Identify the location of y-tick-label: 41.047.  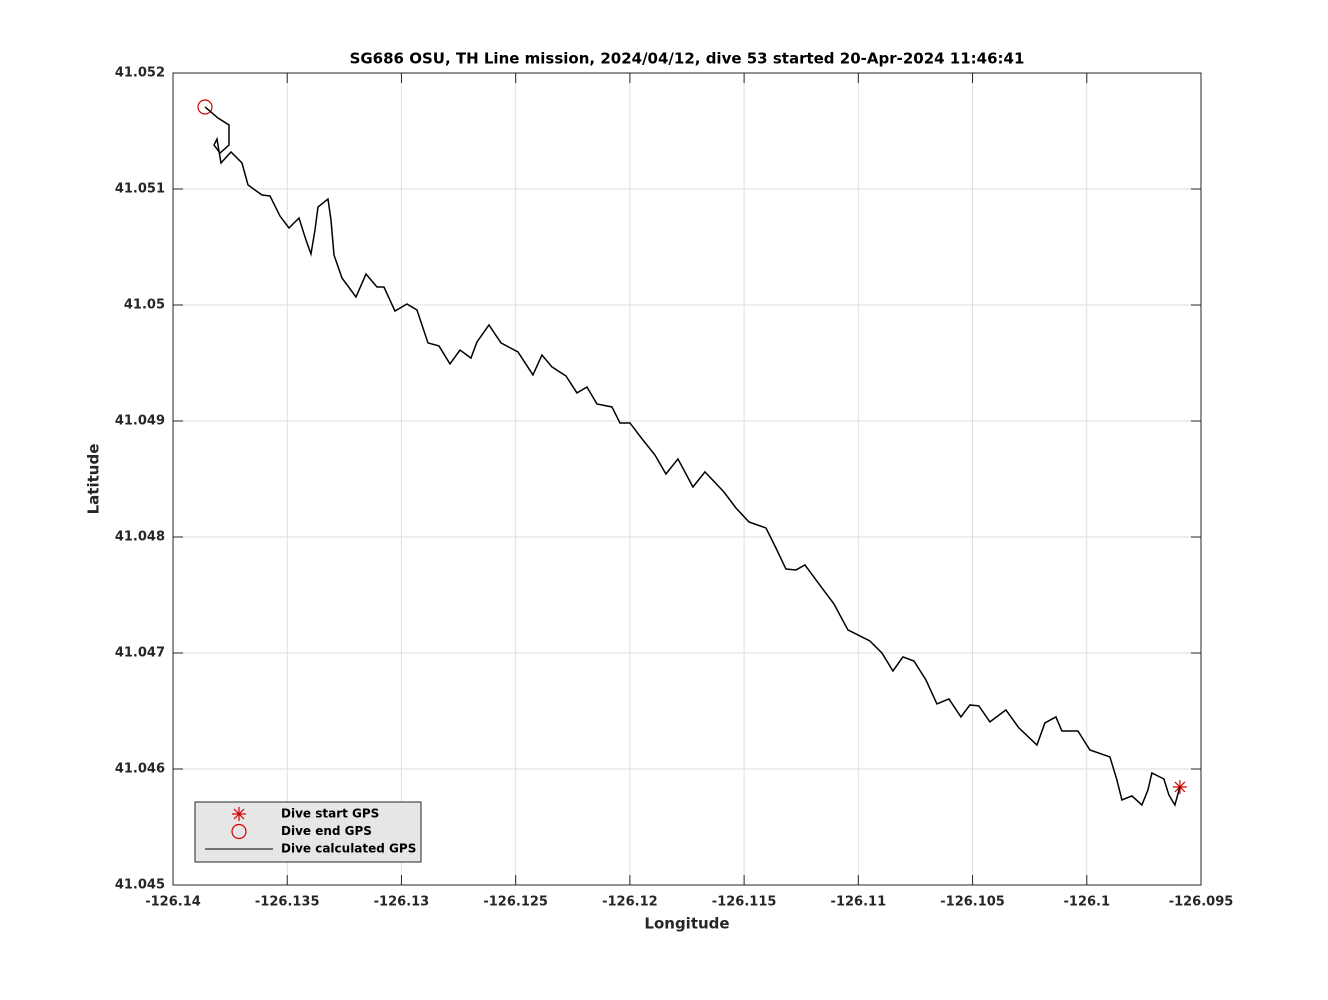
(140, 653).